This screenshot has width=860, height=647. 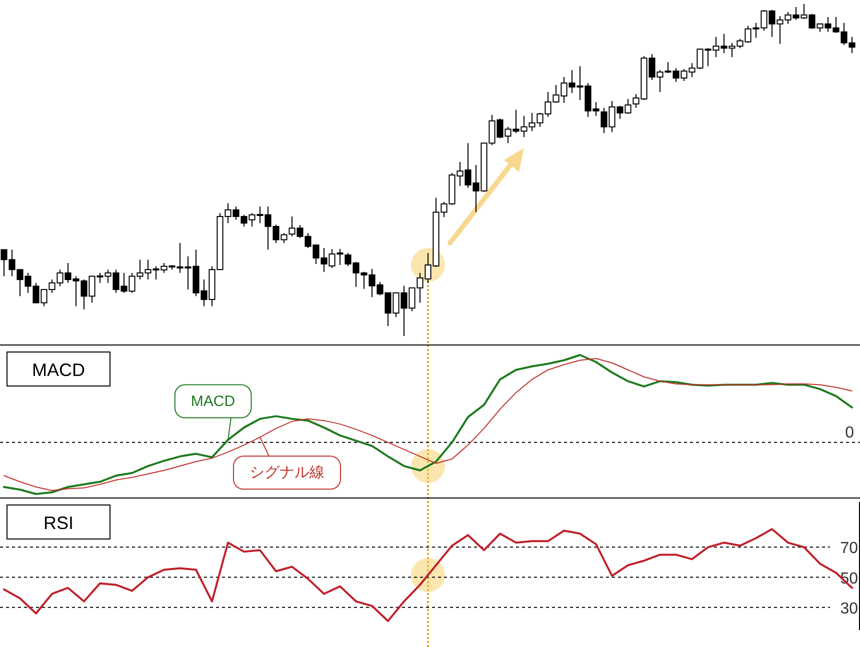 I want to click on y-tick-label: 70, so click(x=849, y=549).